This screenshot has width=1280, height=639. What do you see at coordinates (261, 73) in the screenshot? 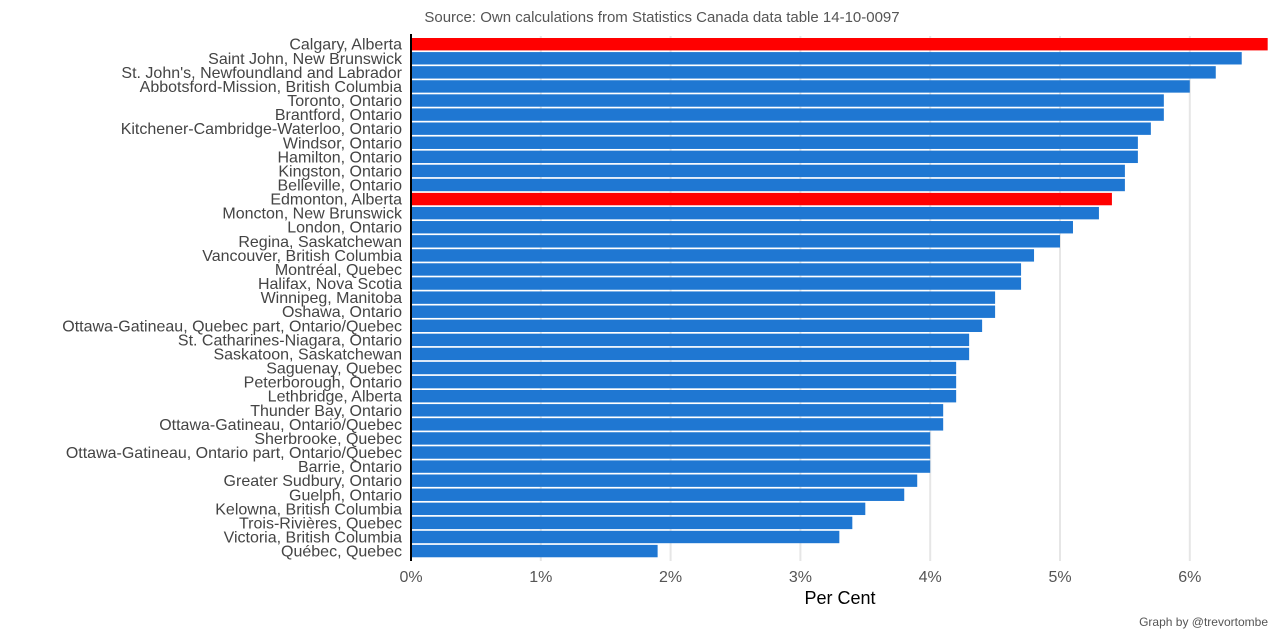
I see `category-label: St. John's, Newfoundland and Labrador` at bounding box center [261, 73].